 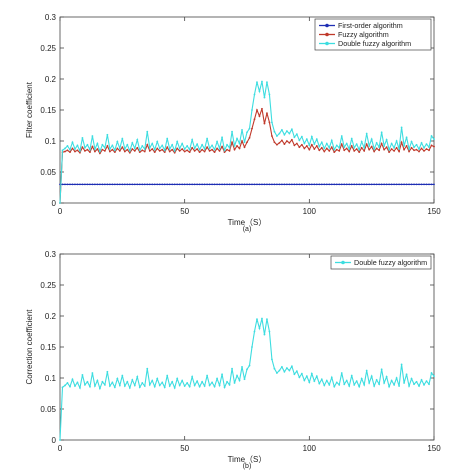 I want to click on legend-label: Fuzzy algorithm, so click(x=363, y=34).